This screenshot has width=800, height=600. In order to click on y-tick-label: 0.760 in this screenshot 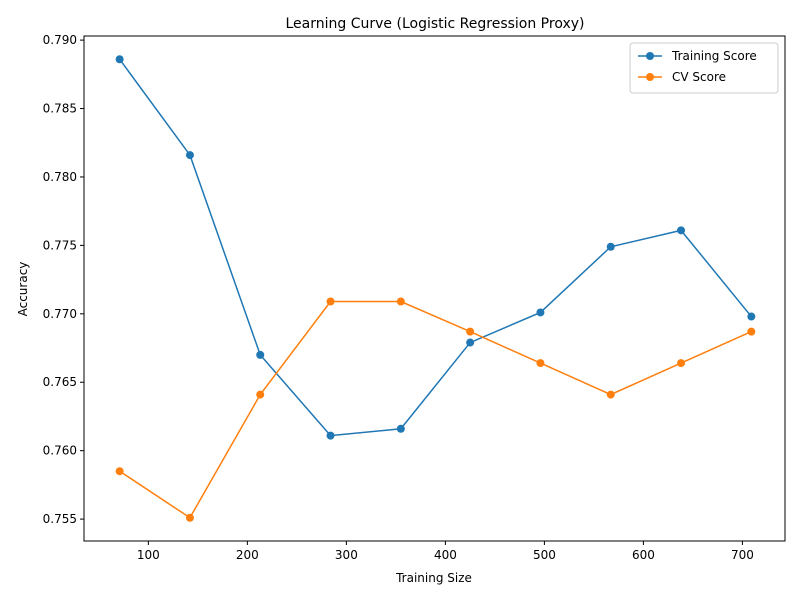, I will do `click(60, 451)`.